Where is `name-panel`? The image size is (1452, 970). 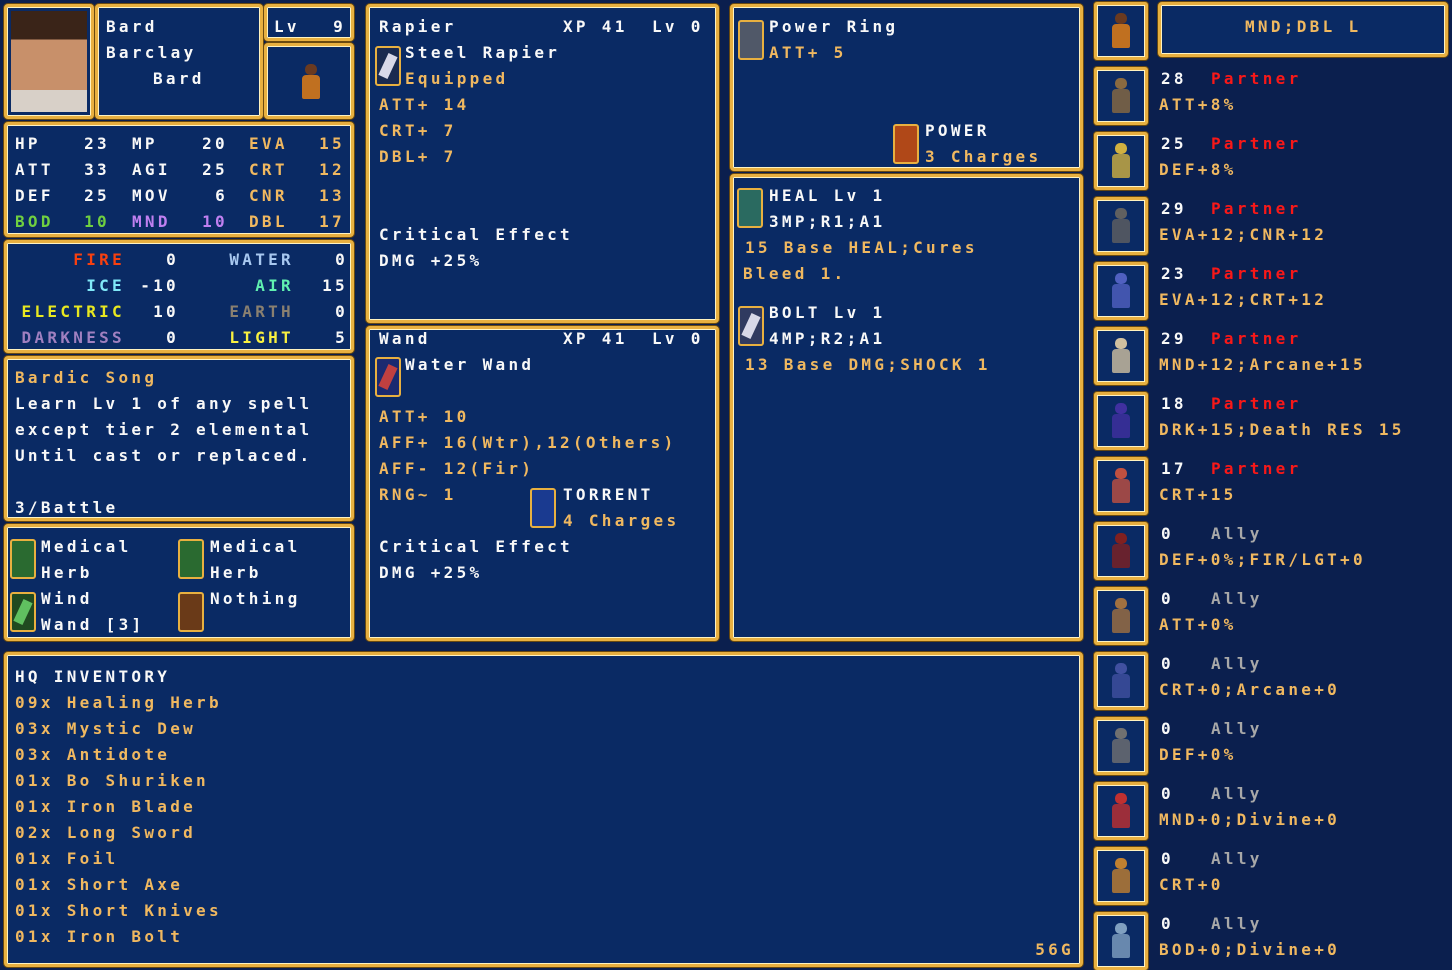
name-panel is located at coordinates (179, 61).